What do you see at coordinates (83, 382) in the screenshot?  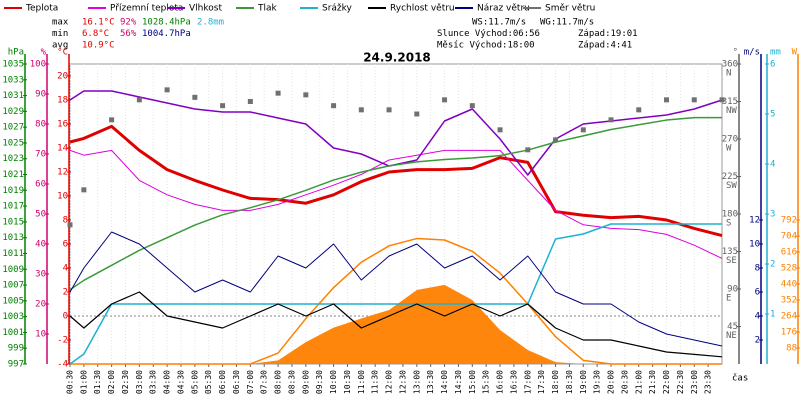 I see `x-tick-label: 01:00` at bounding box center [83, 382].